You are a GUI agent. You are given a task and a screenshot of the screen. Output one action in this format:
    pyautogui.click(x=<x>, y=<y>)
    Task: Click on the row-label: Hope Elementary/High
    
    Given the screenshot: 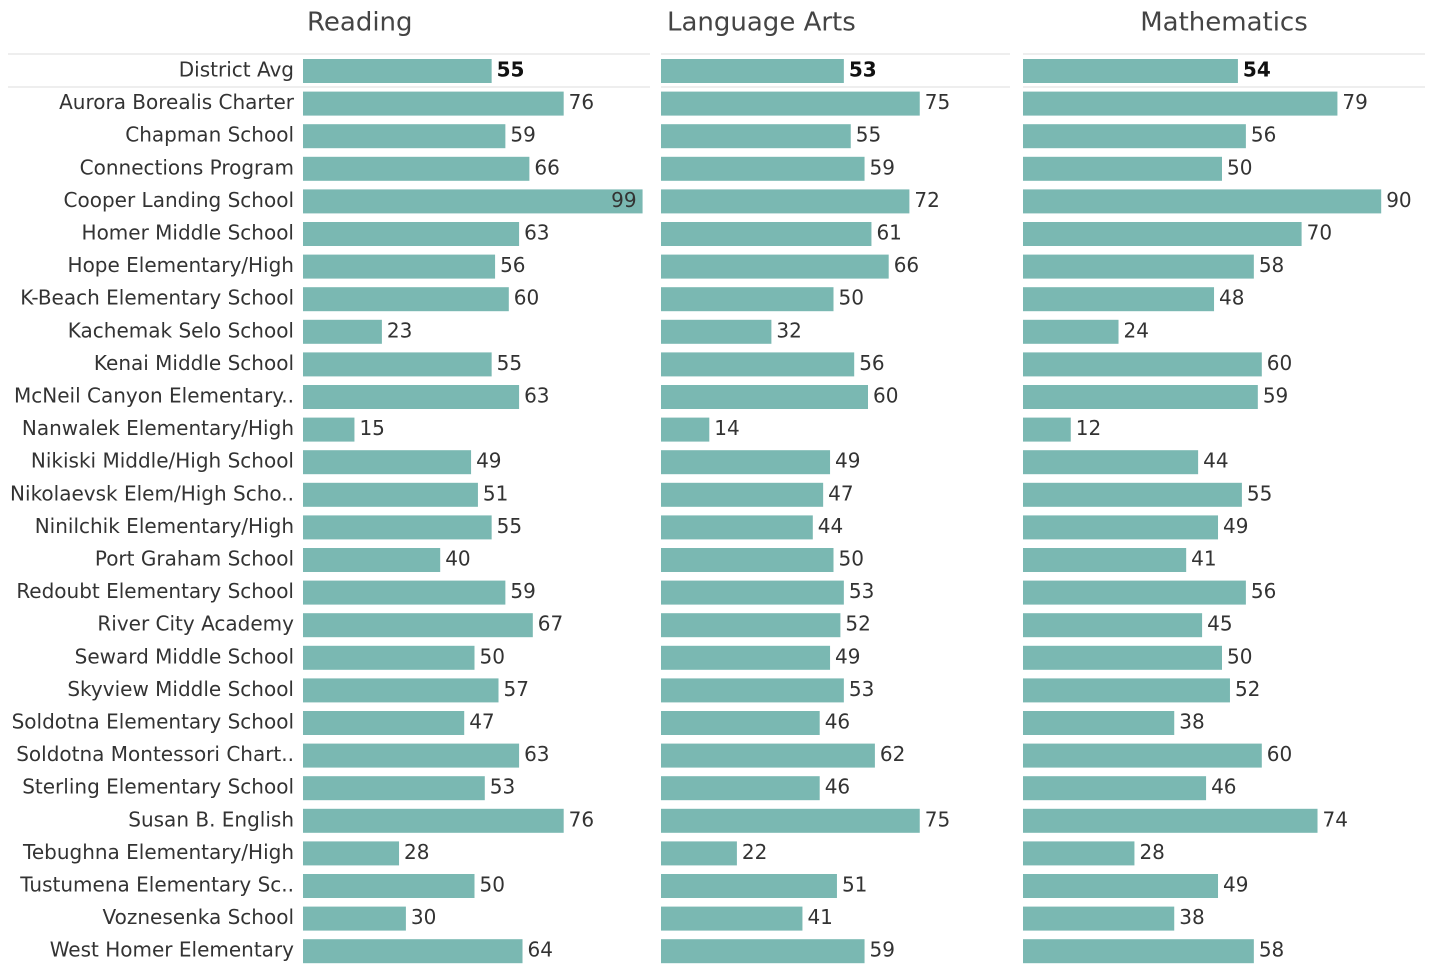 What is the action you would take?
    pyautogui.click(x=181, y=265)
    